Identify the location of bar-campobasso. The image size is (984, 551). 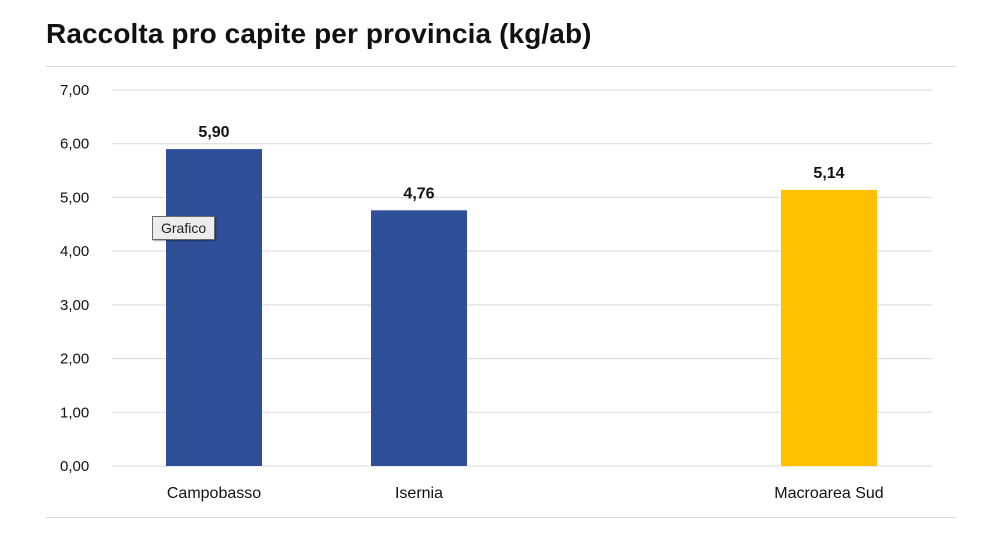
(214, 308).